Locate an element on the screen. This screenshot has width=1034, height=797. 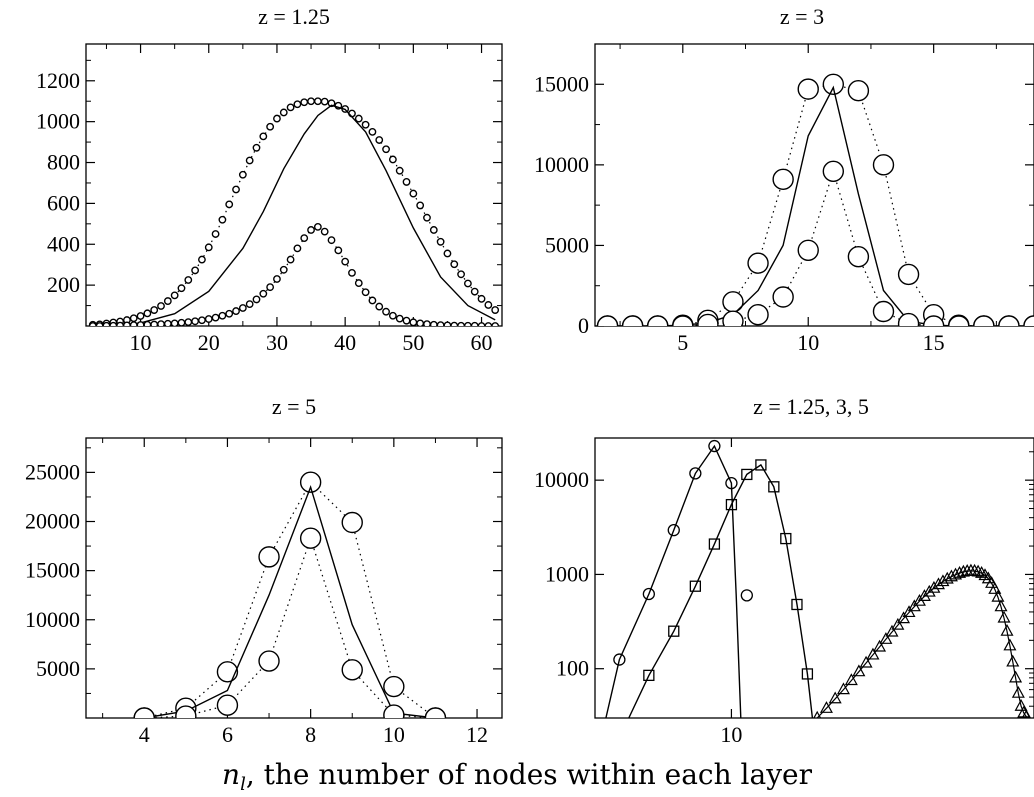
panel-title: z = 1.25, 3, 5 is located at coordinates (811, 406).